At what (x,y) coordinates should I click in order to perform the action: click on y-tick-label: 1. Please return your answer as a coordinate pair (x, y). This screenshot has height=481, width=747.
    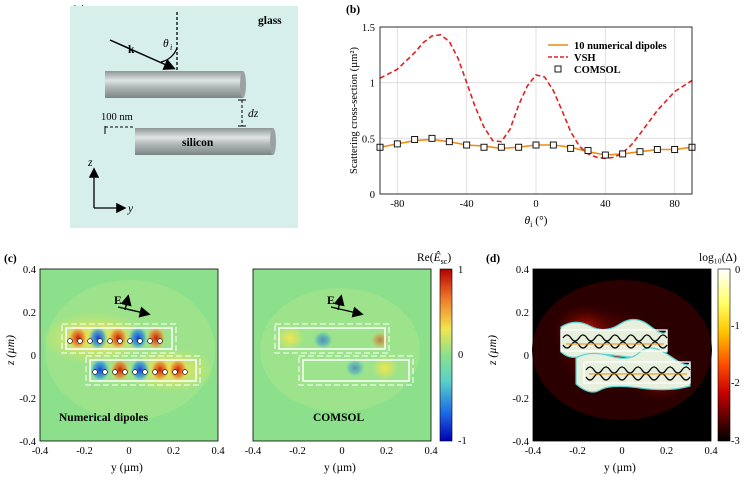
    Looking at the image, I should click on (372, 84).